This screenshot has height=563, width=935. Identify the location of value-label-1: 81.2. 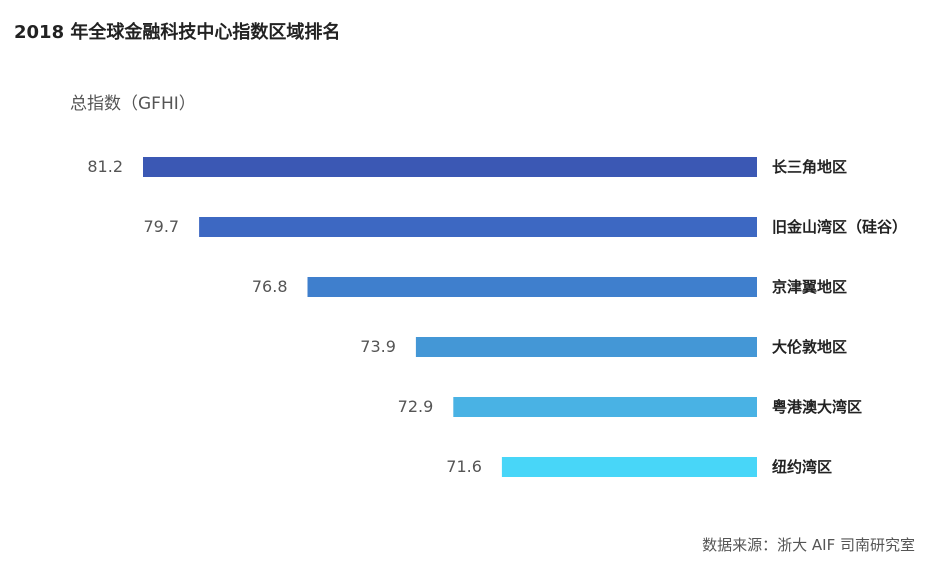
(105, 166).